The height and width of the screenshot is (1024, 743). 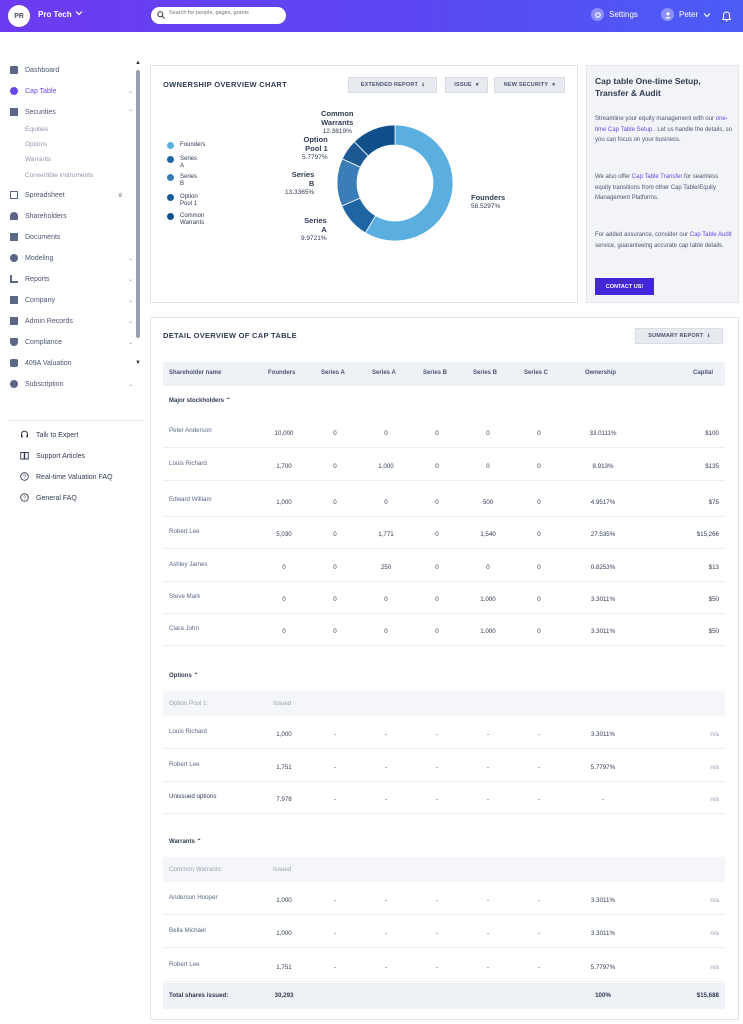 What do you see at coordinates (444, 566) in the screenshot?
I see `table-row: Ashley James 0 0 250 0 0 0 0.8253% $13` at bounding box center [444, 566].